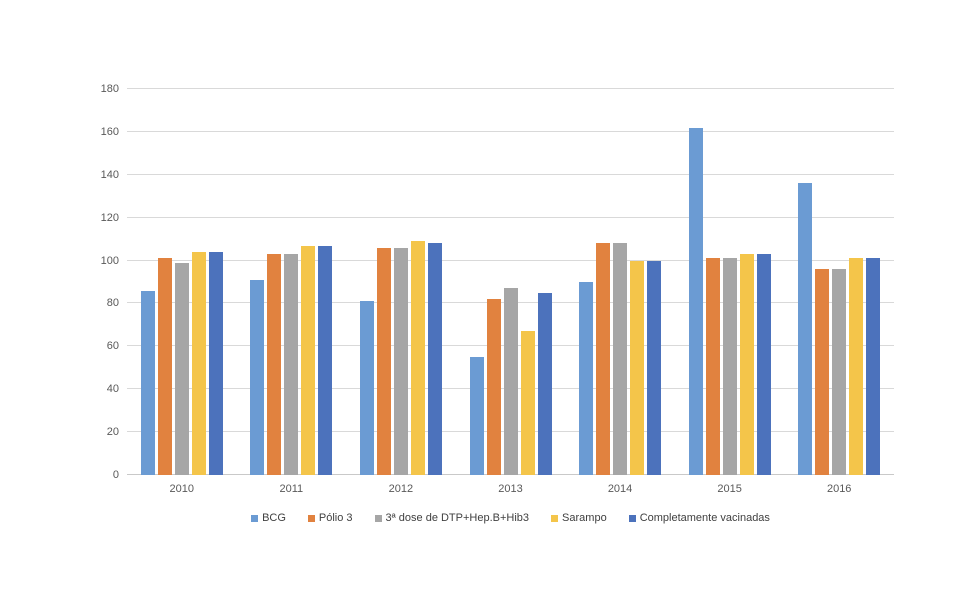 The image size is (980, 600). I want to click on bar-completamente-vacinadas-2016, so click(873, 366).